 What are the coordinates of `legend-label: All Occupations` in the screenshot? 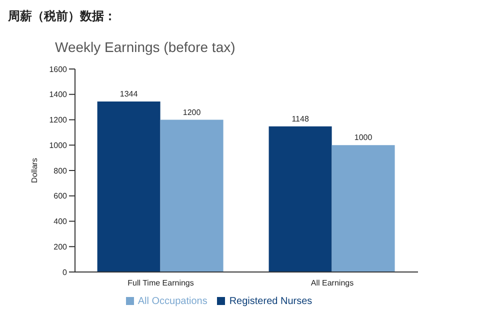 It's located at (173, 301).